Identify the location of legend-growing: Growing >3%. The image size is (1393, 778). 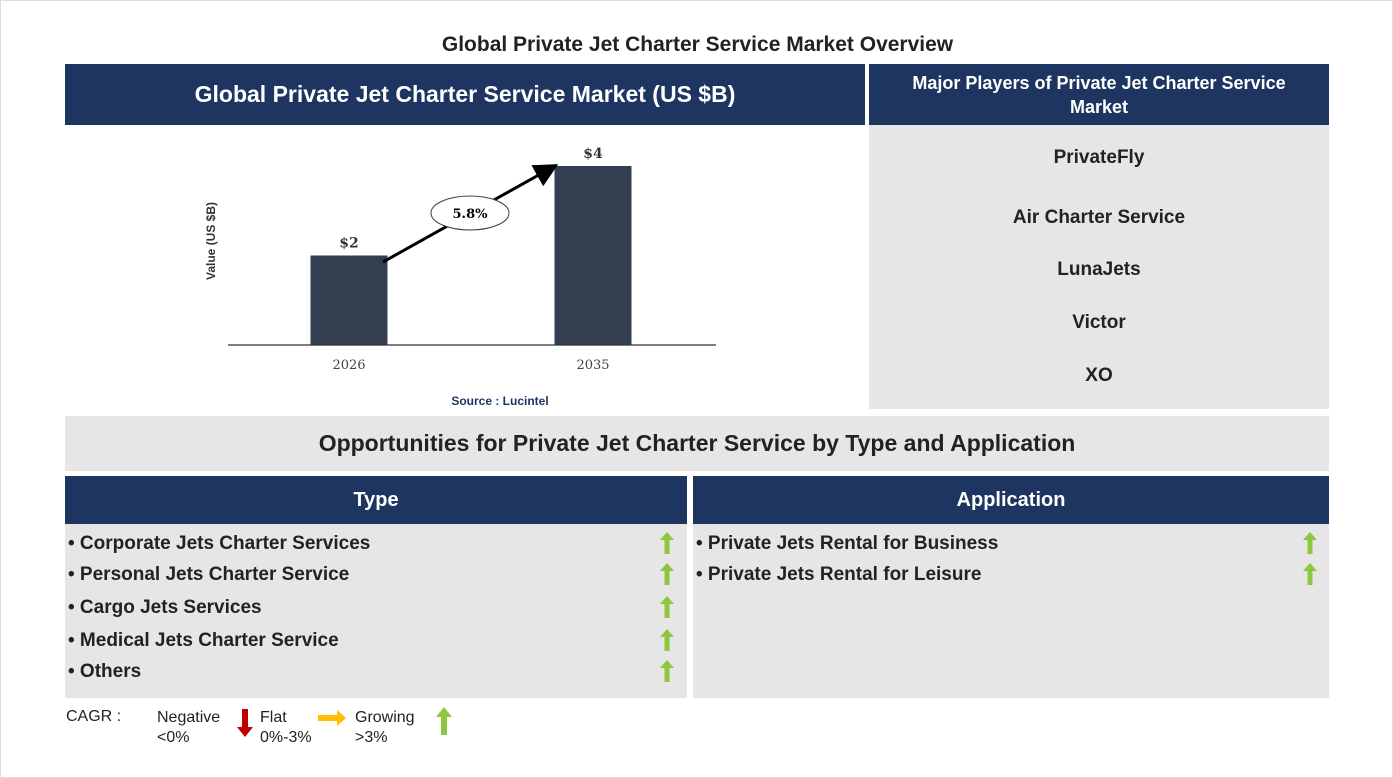
(385, 728).